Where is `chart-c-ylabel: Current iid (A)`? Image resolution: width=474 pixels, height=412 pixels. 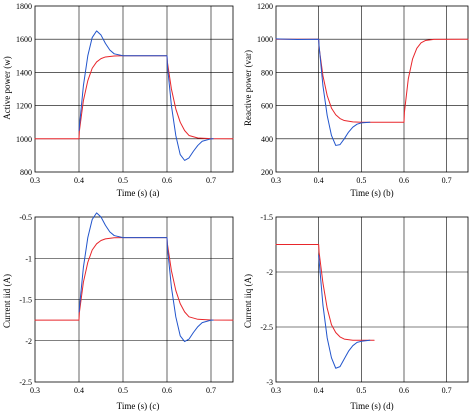
chart-c-ylabel: Current iid (A) is located at coordinates (7, 301).